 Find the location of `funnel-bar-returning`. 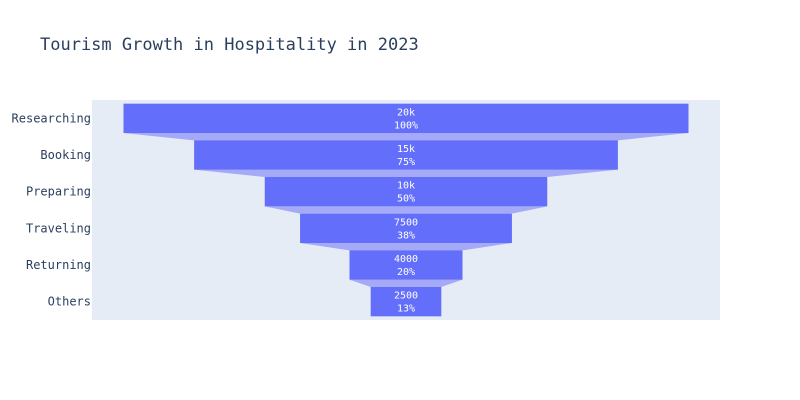

funnel-bar-returning is located at coordinates (406, 265).